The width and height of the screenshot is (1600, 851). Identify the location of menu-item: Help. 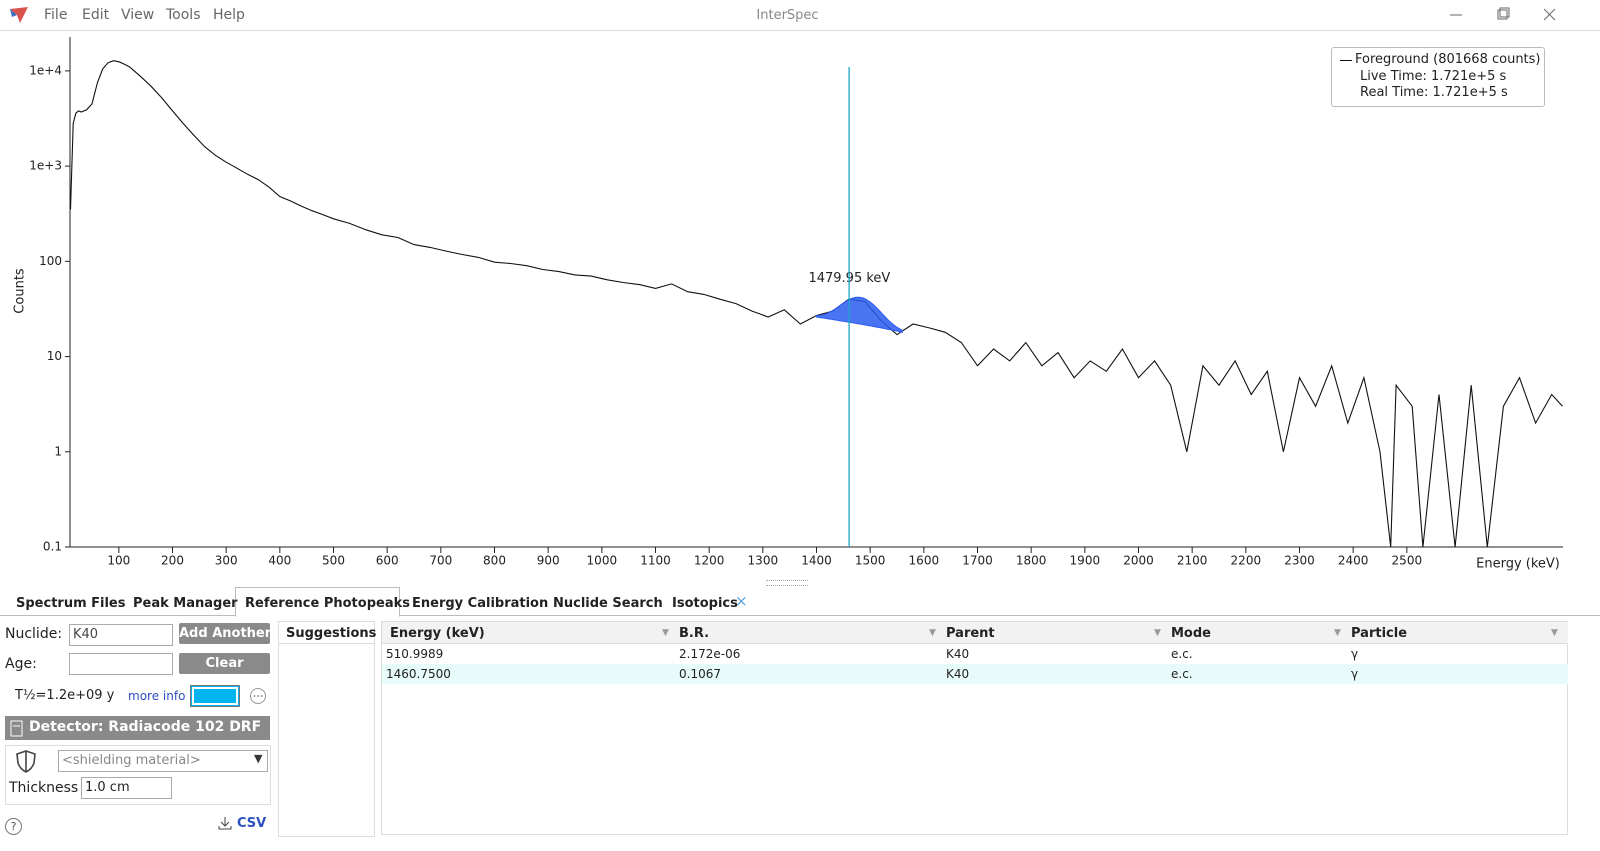
(229, 15).